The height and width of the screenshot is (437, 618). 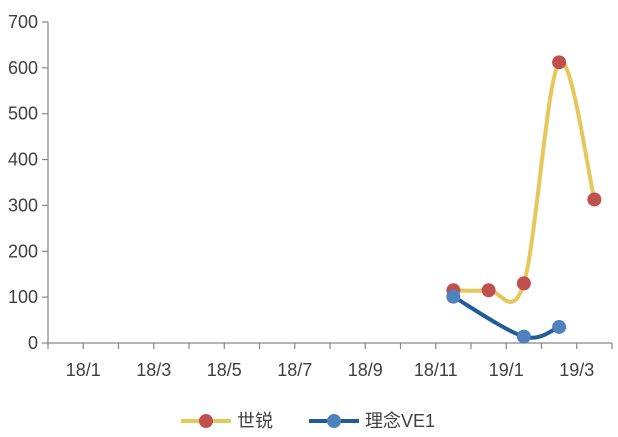 I want to click on y-axis-ticks: 0 100 200 300 400 500 600 700, so click(x=28, y=182).